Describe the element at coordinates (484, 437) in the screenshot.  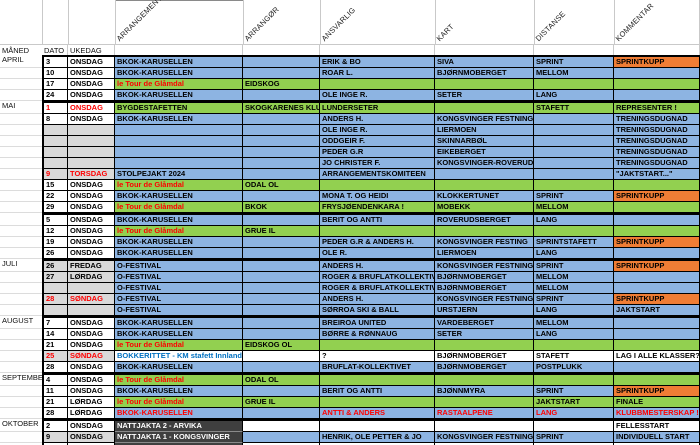
I see `map-cell: KONGSVINGER FESTNING` at that location.